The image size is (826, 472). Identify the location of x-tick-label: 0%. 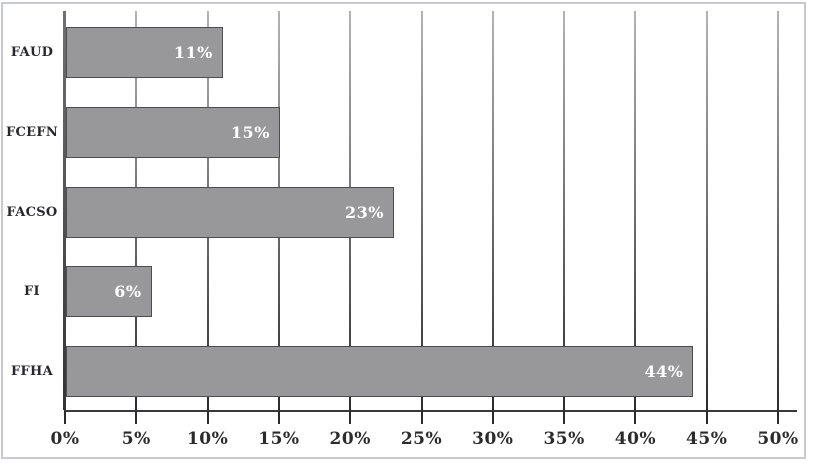
(65, 439).